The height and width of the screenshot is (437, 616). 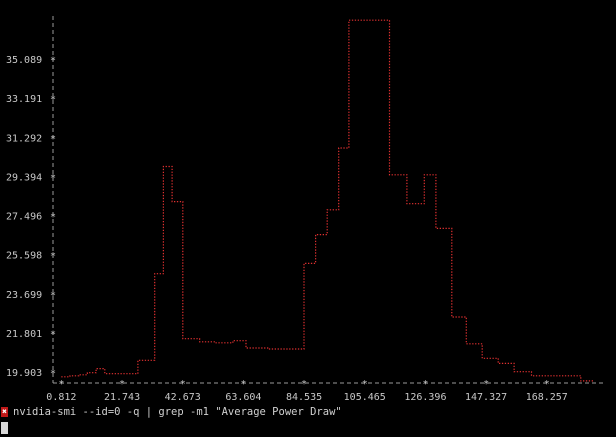 What do you see at coordinates (122, 396) in the screenshot?
I see `x-tick-label: 21.743` at bounding box center [122, 396].